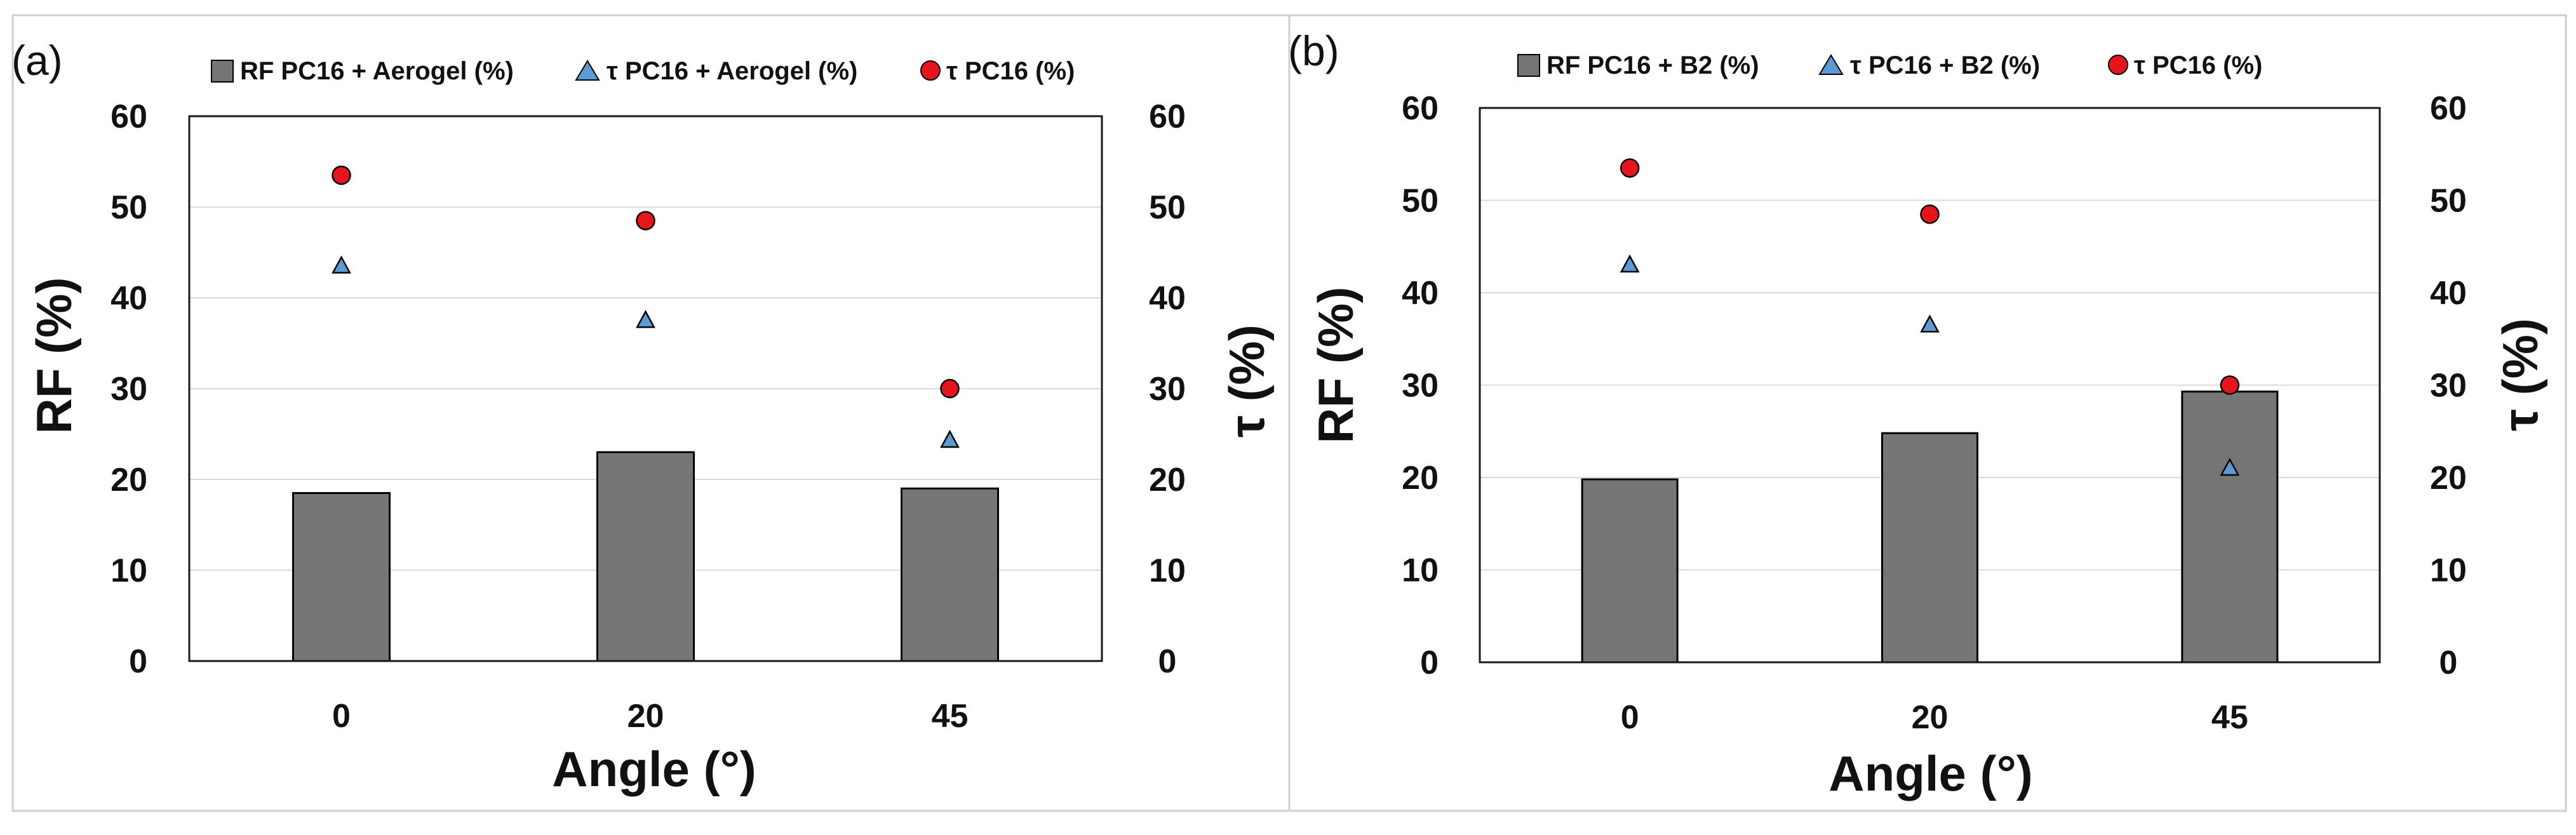  What do you see at coordinates (1930, 773) in the screenshot?
I see `panel-b-x-axis-title: Angle (°)` at bounding box center [1930, 773].